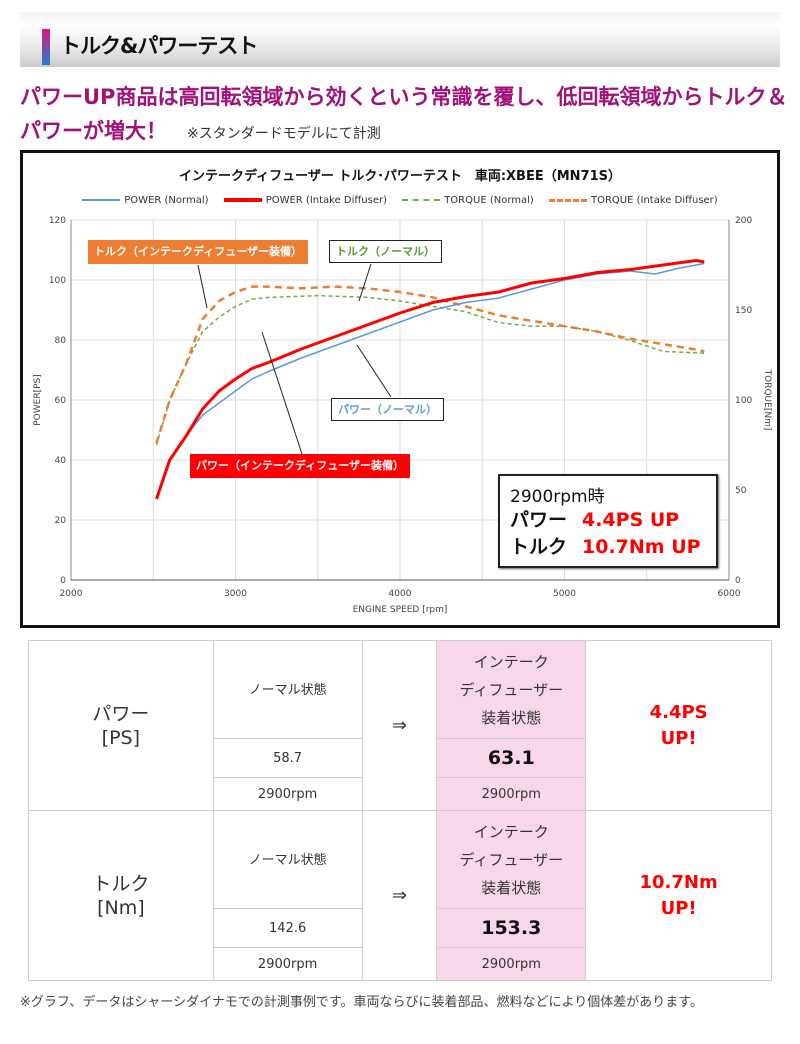 This screenshot has height=1044, width=800. What do you see at coordinates (385, 251) in the screenshot?
I see `annotation-torque-normal: トルク（ノーマル）` at bounding box center [385, 251].